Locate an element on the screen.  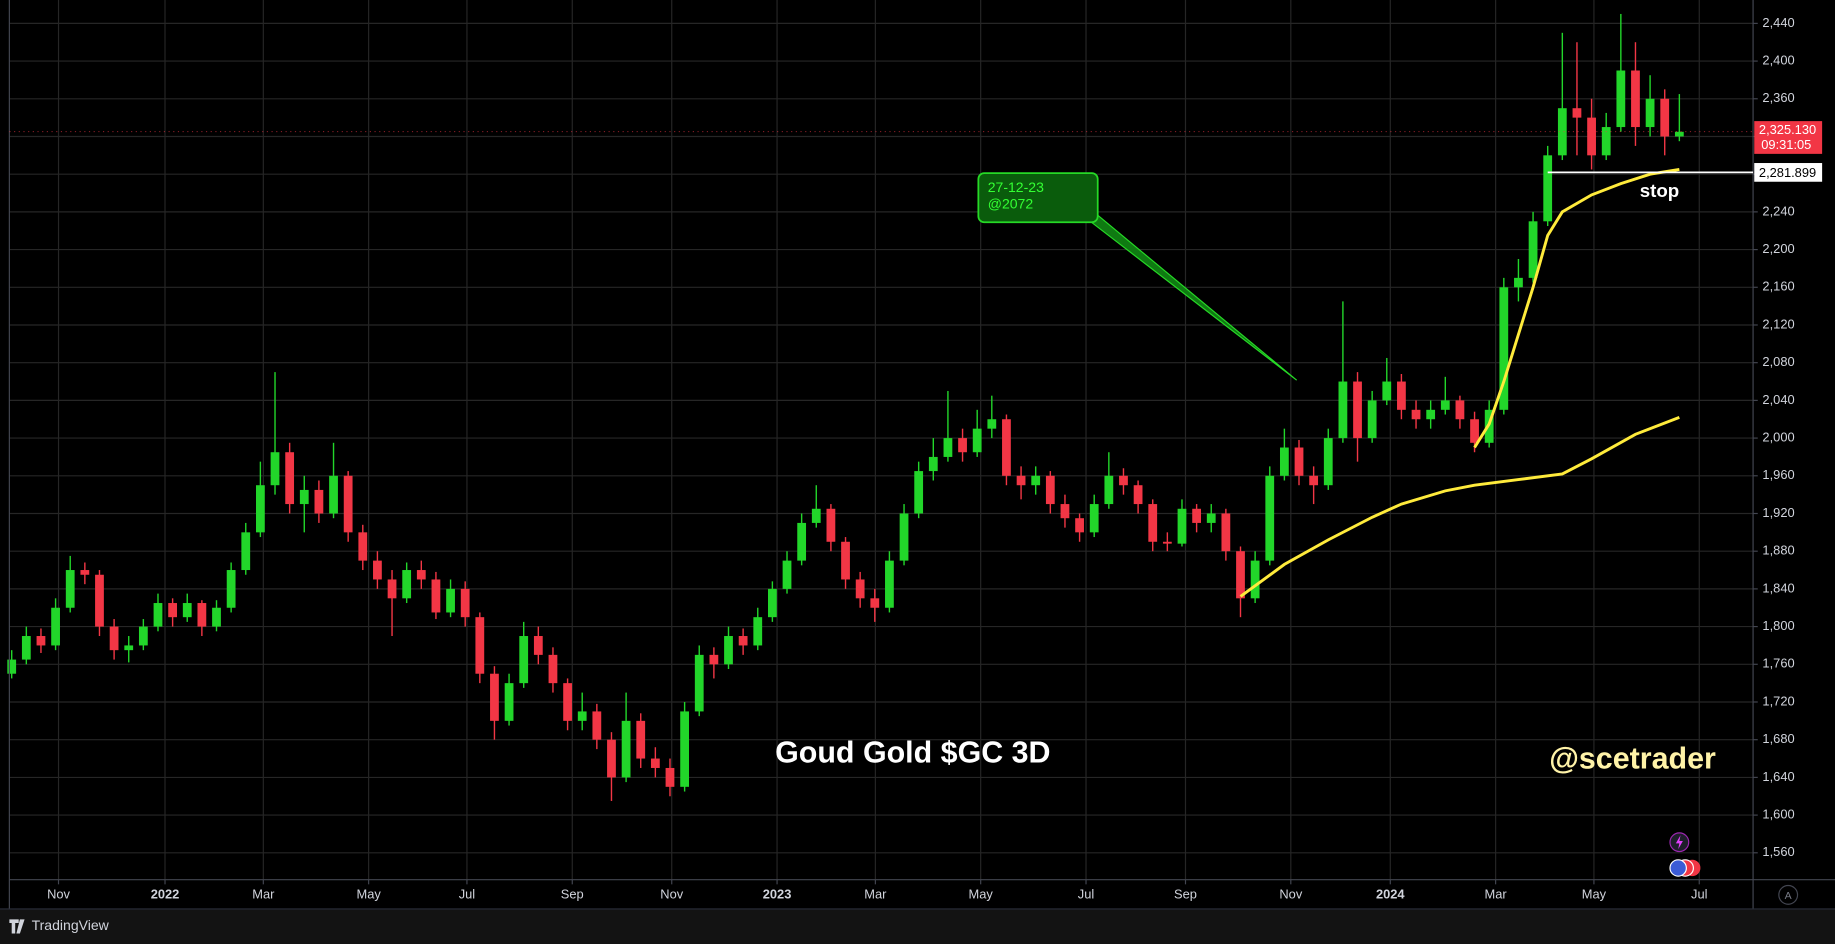
watermark: @scetrader is located at coordinates (1632, 758).